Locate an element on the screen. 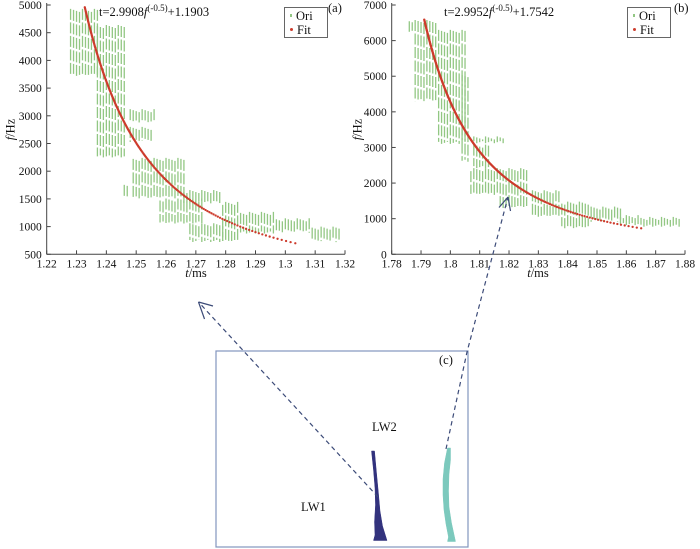  lw2-label: LW2 is located at coordinates (384, 427).